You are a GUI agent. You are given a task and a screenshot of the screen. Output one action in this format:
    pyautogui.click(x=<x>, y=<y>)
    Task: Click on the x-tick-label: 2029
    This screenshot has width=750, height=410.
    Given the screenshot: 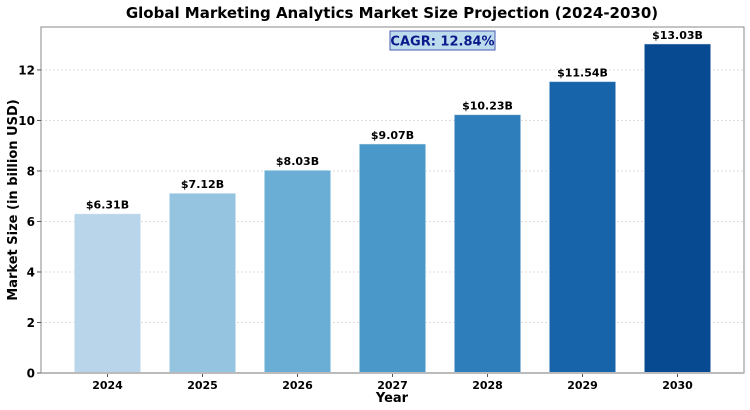 What is the action you would take?
    pyautogui.click(x=582, y=385)
    